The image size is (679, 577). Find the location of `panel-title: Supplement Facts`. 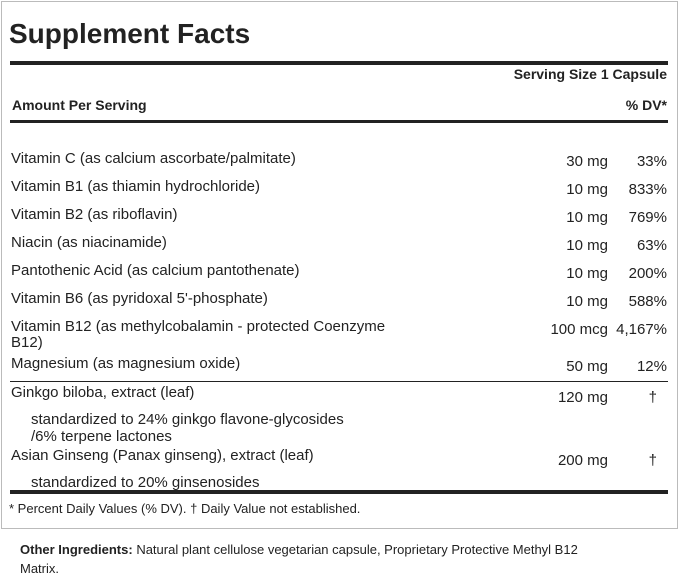

panel-title: Supplement Facts is located at coordinates (130, 33).